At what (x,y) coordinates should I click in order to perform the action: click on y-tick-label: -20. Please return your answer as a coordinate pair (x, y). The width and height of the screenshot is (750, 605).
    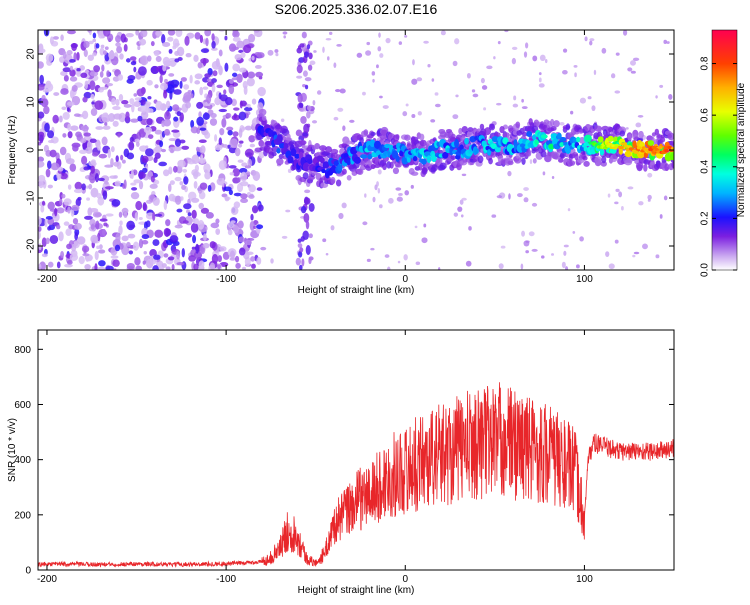
    Looking at the image, I should click on (31, 245).